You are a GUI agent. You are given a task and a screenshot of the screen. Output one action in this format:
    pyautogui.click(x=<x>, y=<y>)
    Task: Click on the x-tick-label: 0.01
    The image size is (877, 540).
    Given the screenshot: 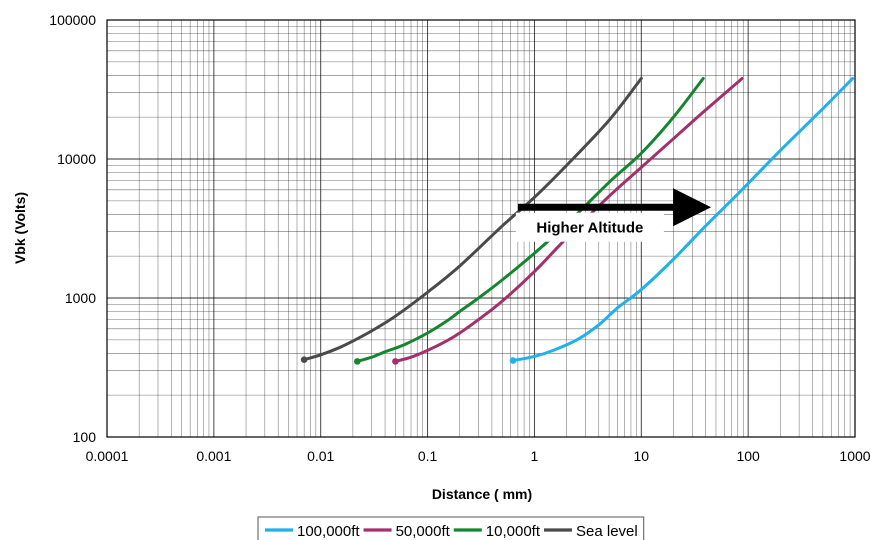 What is the action you would take?
    pyautogui.click(x=320, y=456)
    